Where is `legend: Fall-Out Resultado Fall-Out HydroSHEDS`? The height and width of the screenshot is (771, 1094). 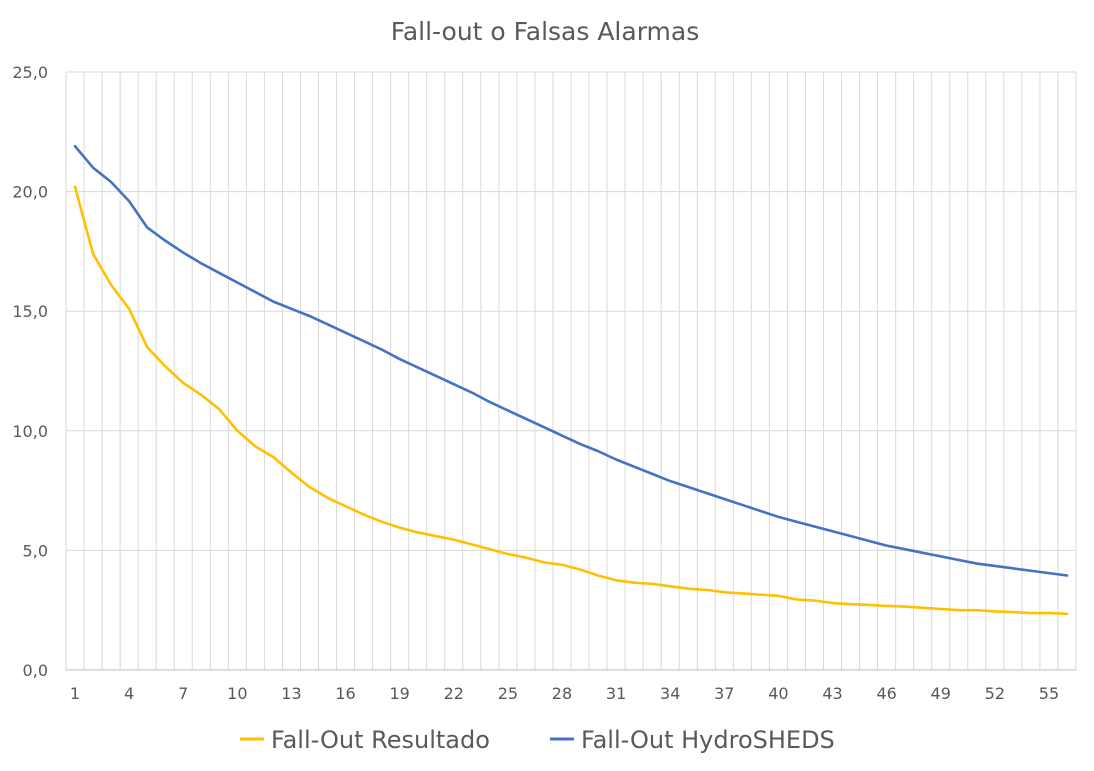
legend: Fall-Out Resultado Fall-Out HydroSHEDS is located at coordinates (537, 740).